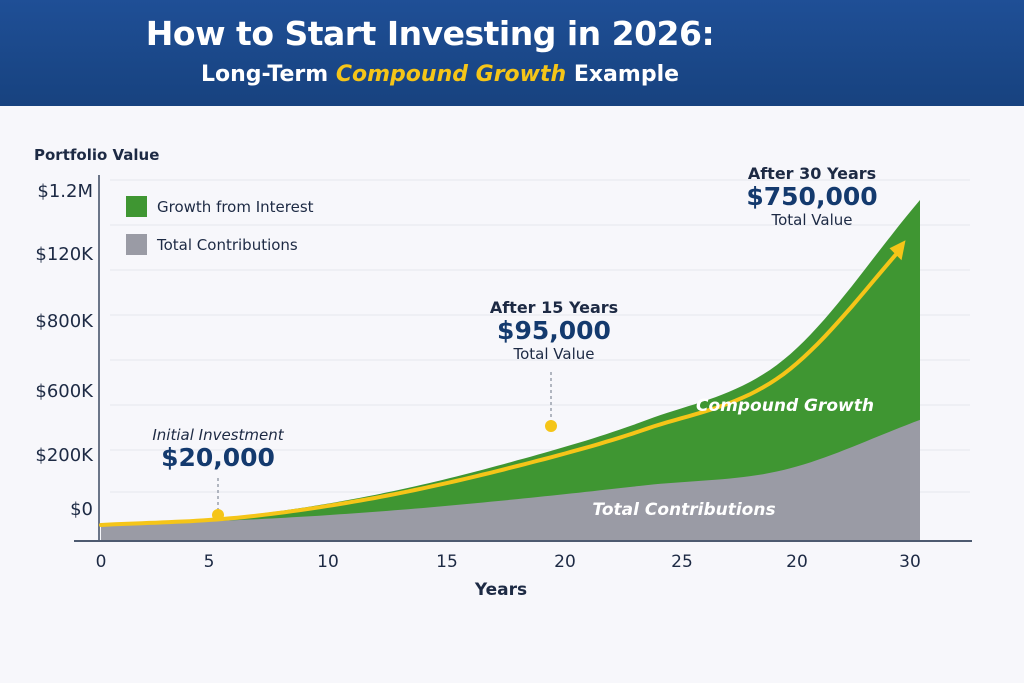 The width and height of the screenshot is (1024, 683). I want to click on legend-swatch-green, so click(136, 206).